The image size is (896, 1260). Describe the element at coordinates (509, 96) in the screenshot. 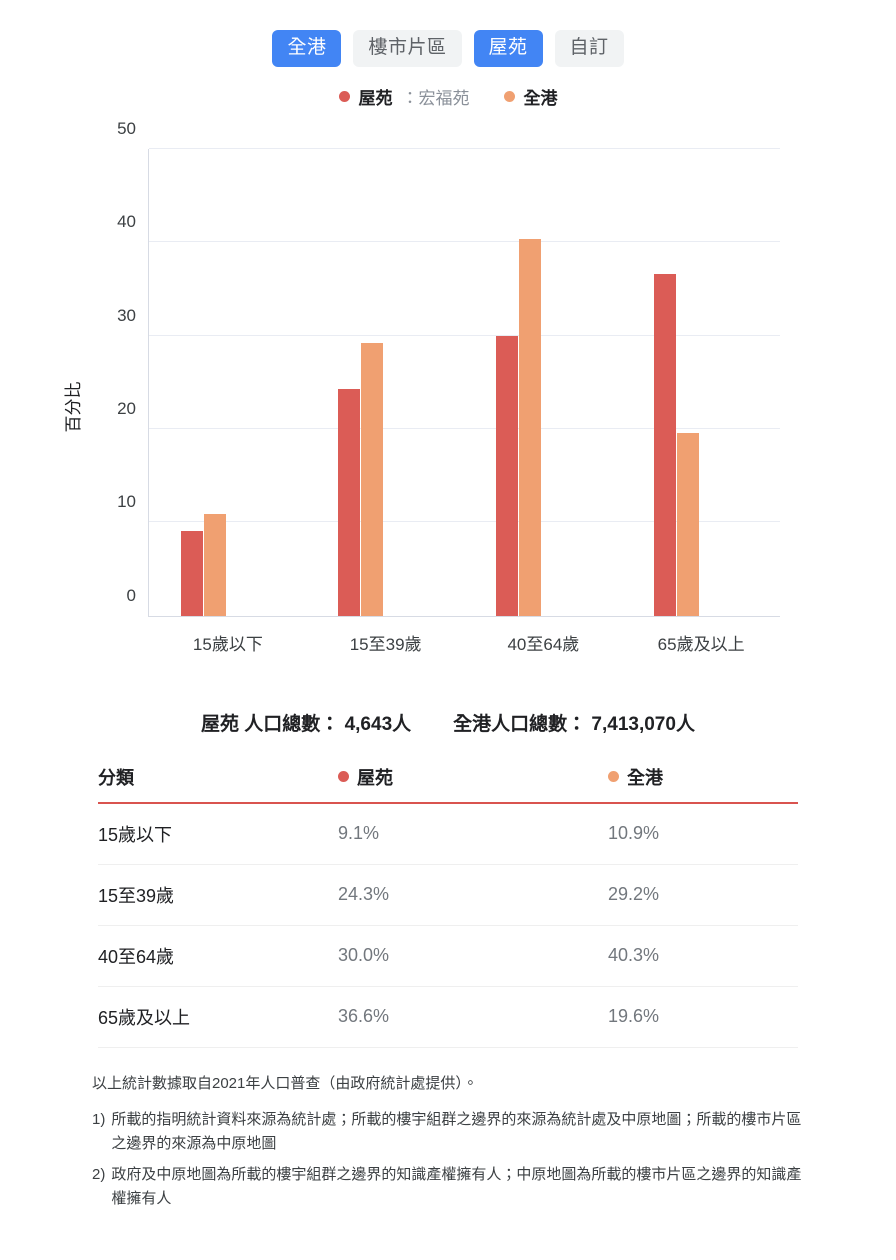

I see `legend-dot-allhk-icon` at that location.